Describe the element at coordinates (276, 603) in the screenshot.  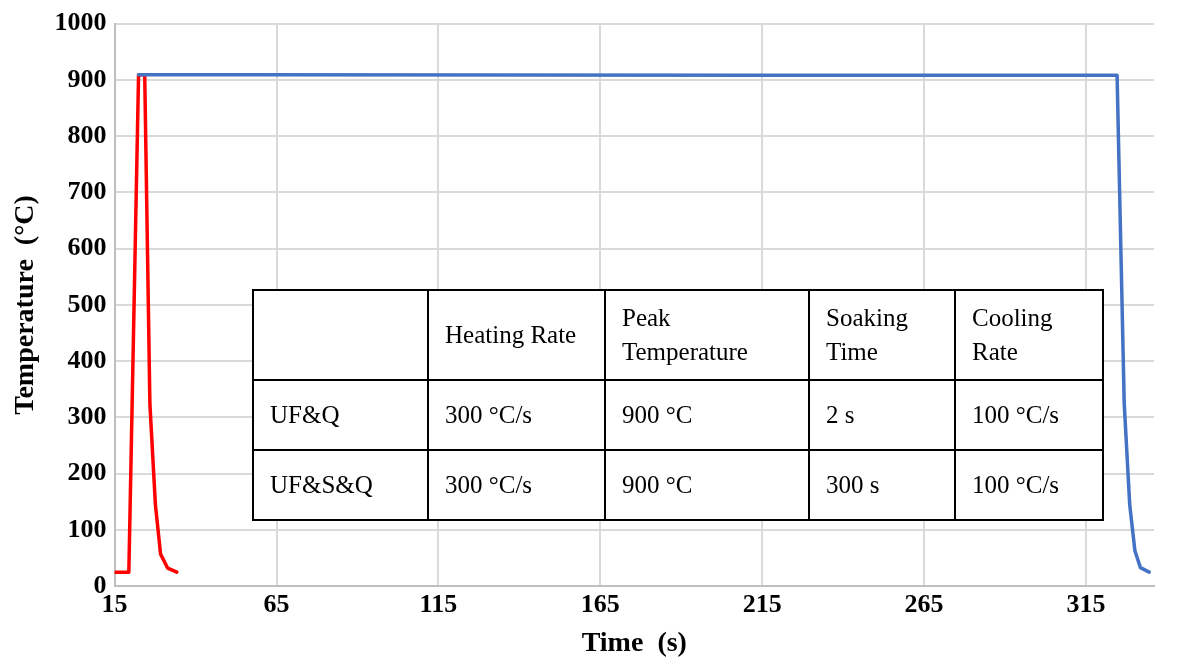
I see `x-tick-label: 65` at that location.